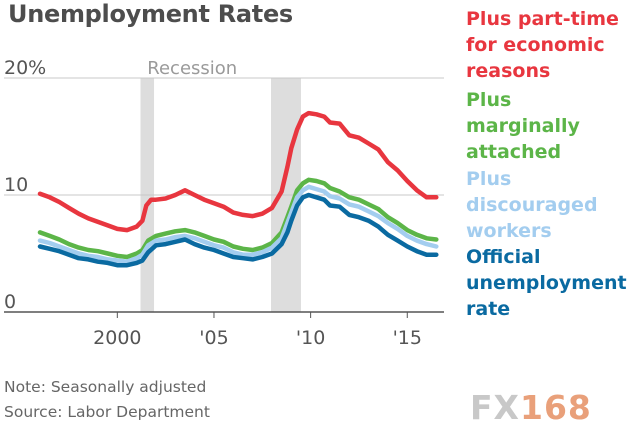 This screenshot has width=639, height=427. Describe the element at coordinates (532, 205) in the screenshot. I see `legend-discouraged-workers: Plus discouraged workers` at that location.